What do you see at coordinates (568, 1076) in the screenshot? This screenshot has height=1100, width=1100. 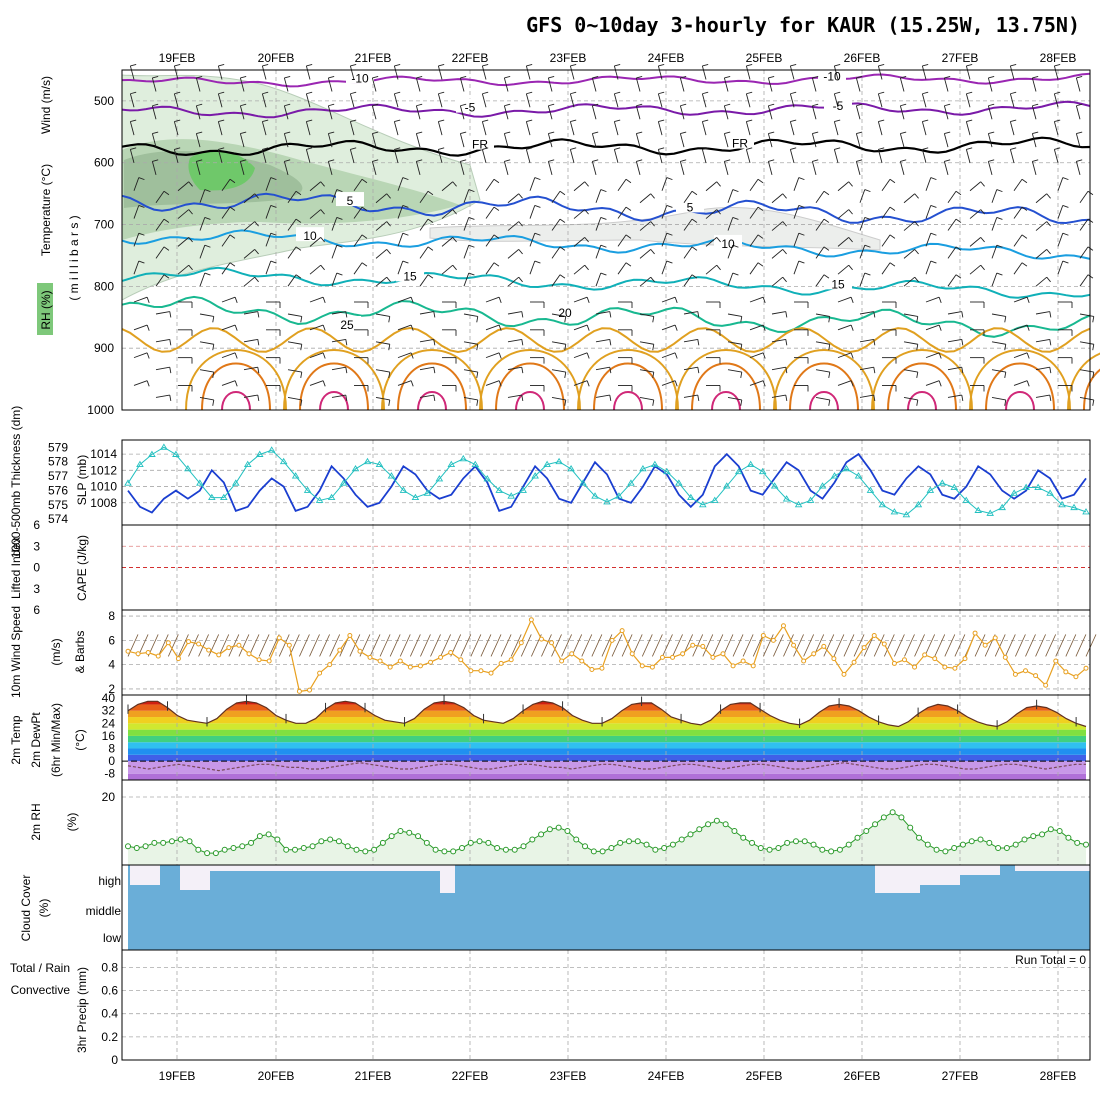 I see `x-tick-bottom-label: 23FEB` at bounding box center [568, 1076].